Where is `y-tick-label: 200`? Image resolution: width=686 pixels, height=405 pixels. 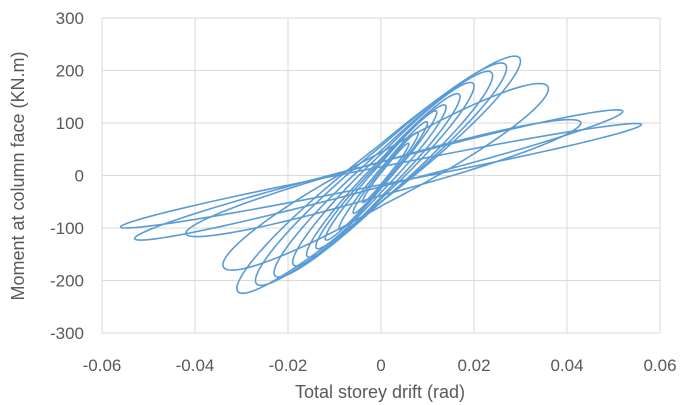
y-tick-label: 200 is located at coordinates (70, 71).